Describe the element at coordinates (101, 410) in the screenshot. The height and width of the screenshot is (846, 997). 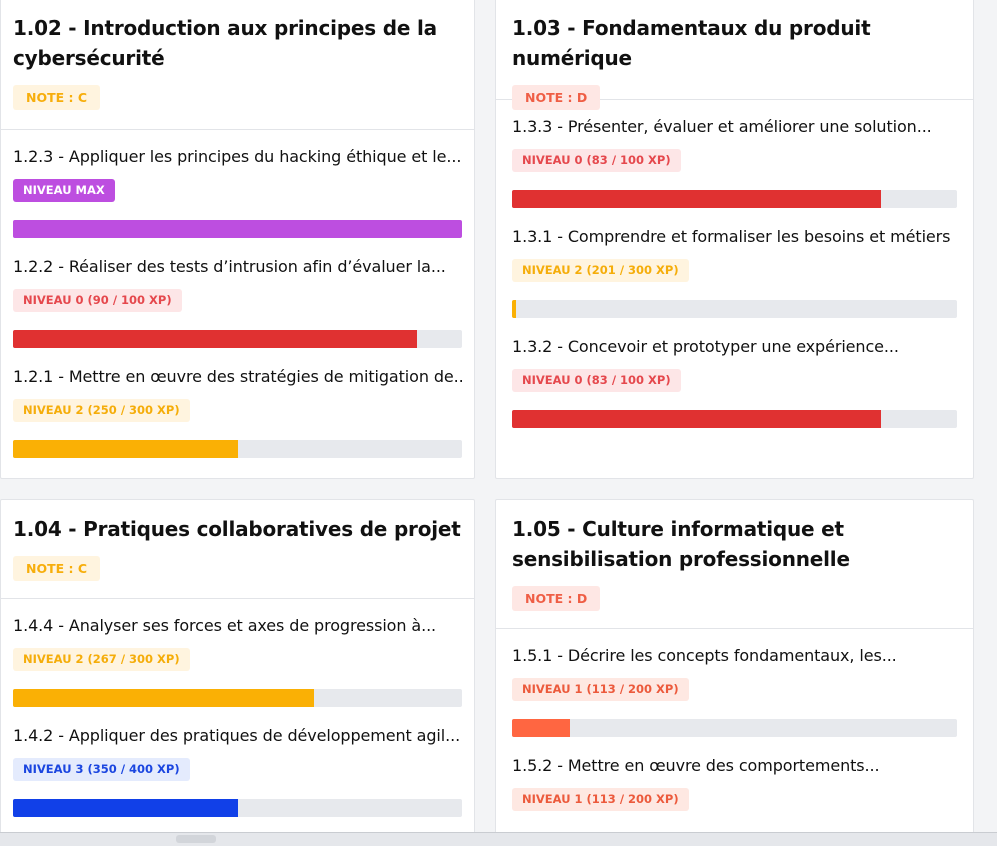
I see `level-badge: NIVEAU 2 (250 / 300 XP)` at that location.